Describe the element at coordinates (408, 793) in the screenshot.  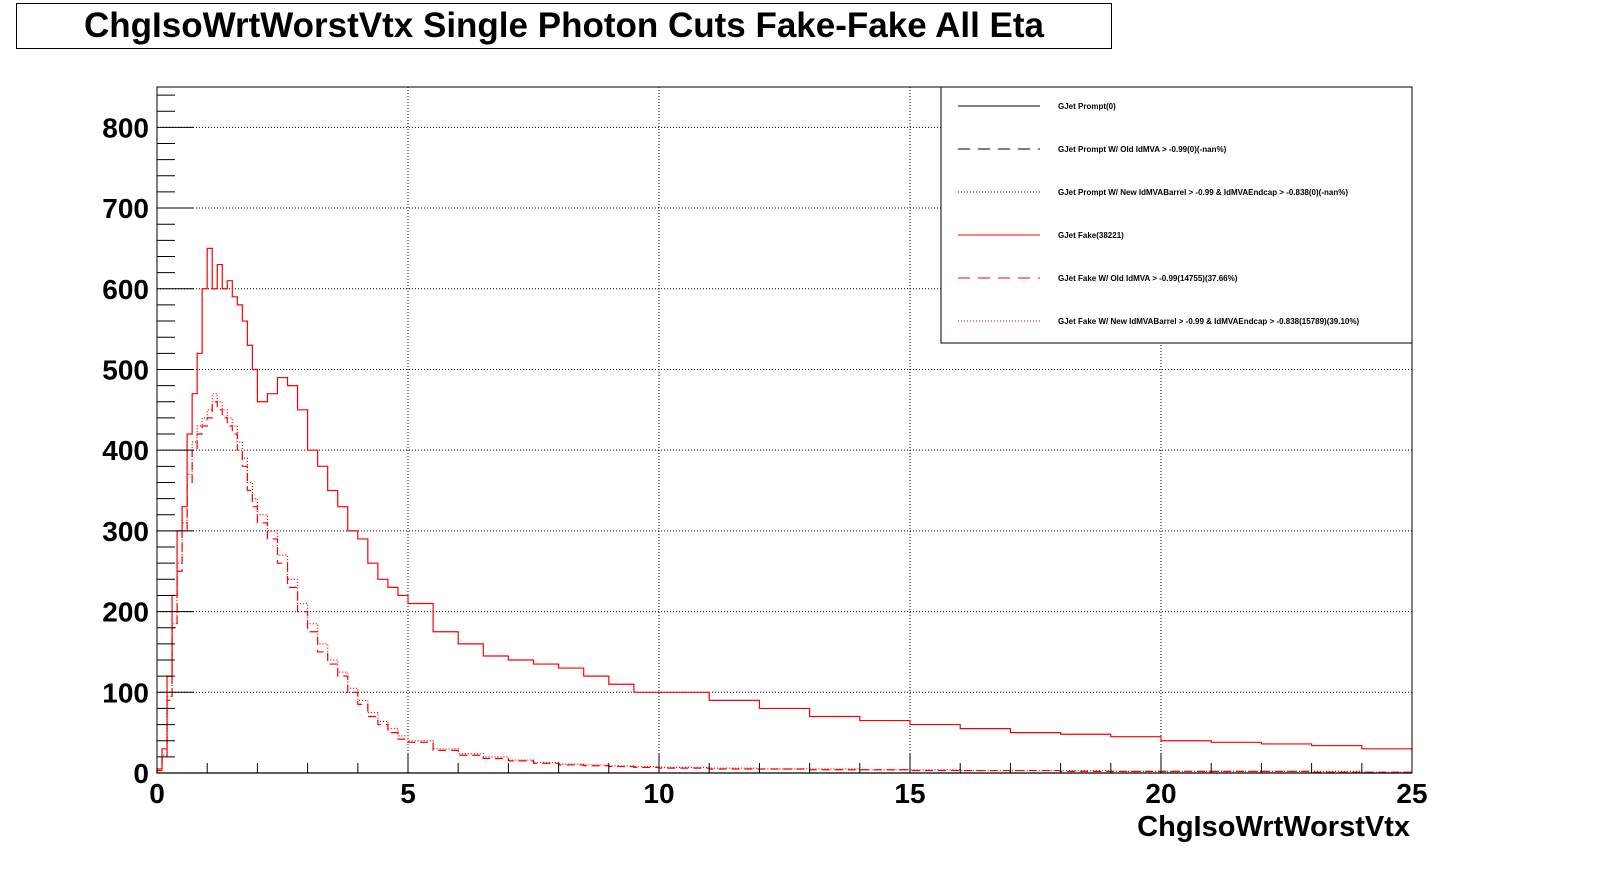
I see `x-tick-label-5: 5` at that location.